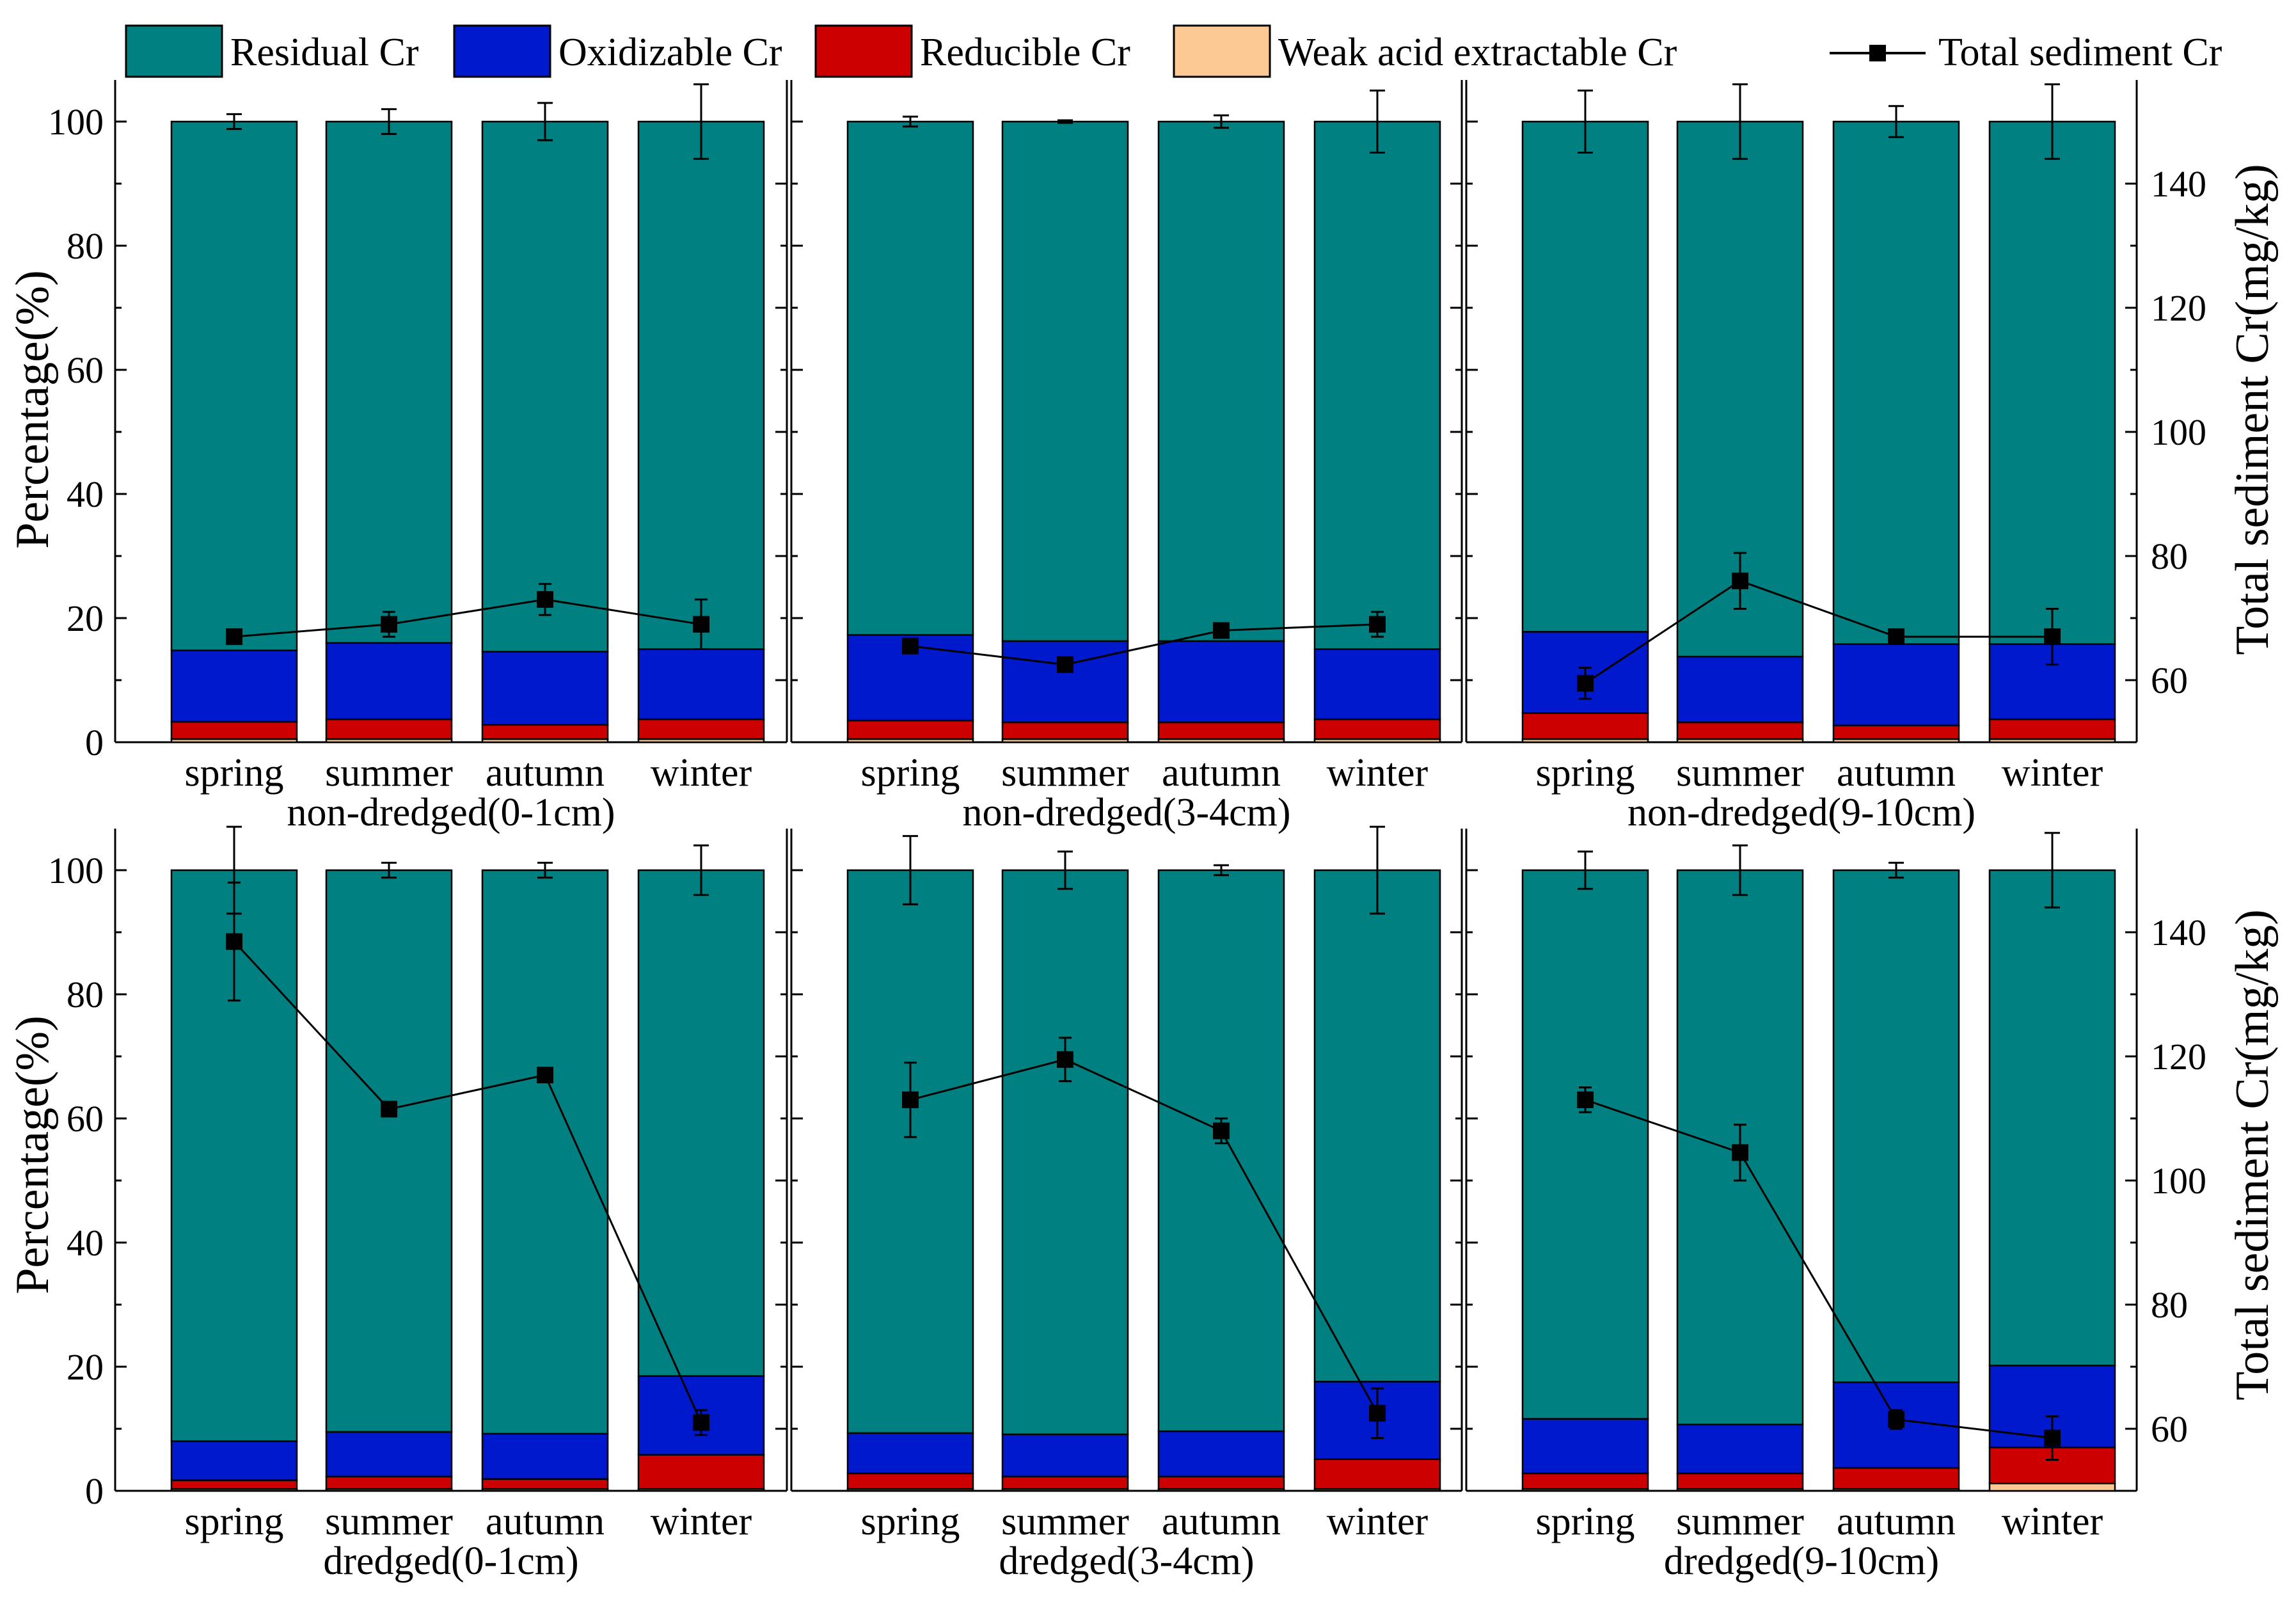 This screenshot has width=2296, height=1606. Describe the element at coordinates (1126, 813) in the screenshot. I see `panel-title: non-dredged(3-4cm)` at that location.